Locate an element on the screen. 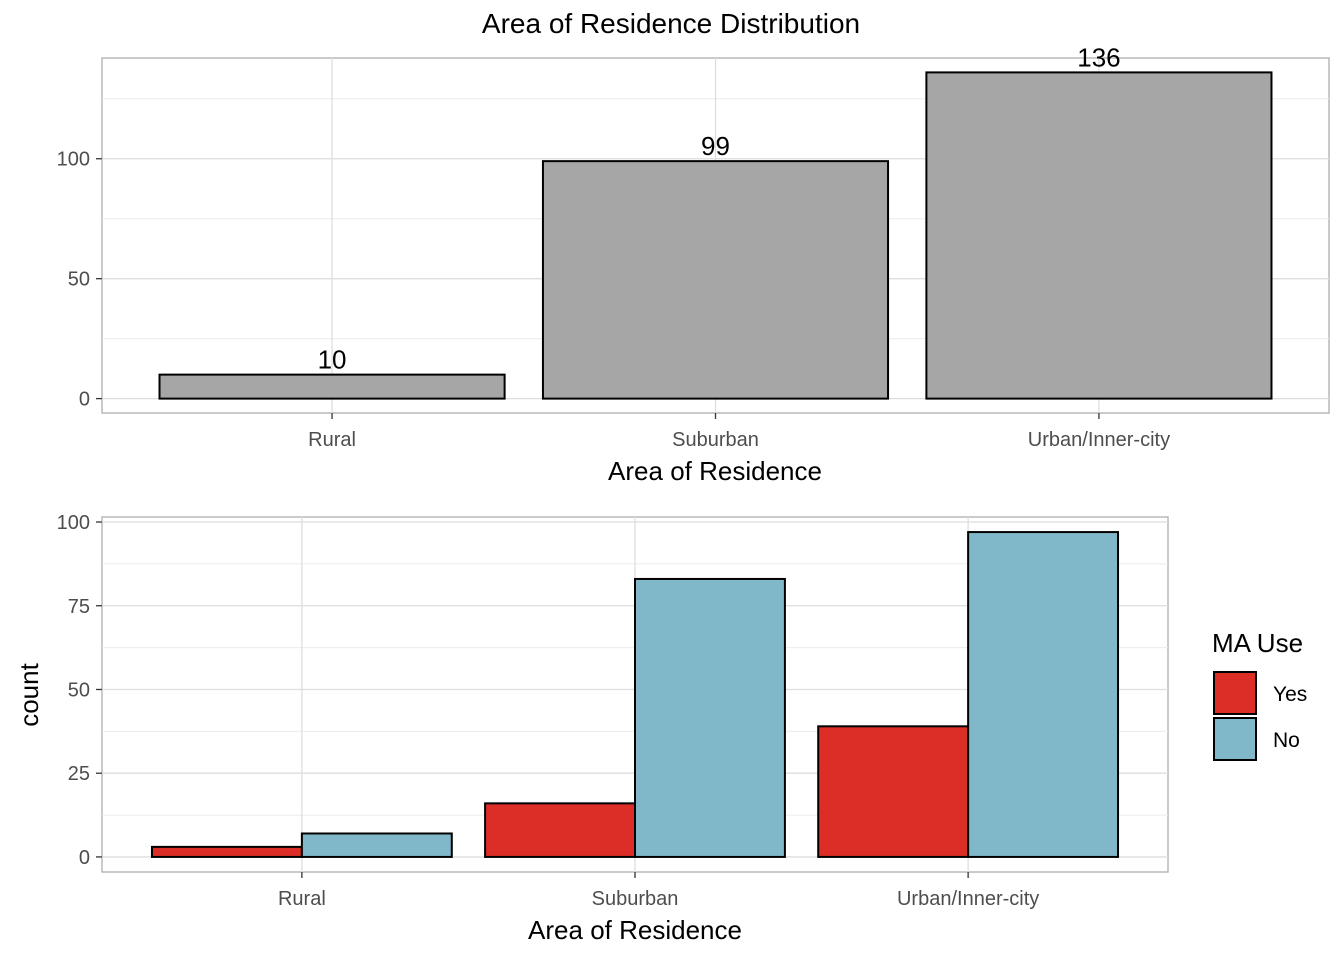 This screenshot has height=960, width=1344. bar-rural-no is located at coordinates (376, 845).